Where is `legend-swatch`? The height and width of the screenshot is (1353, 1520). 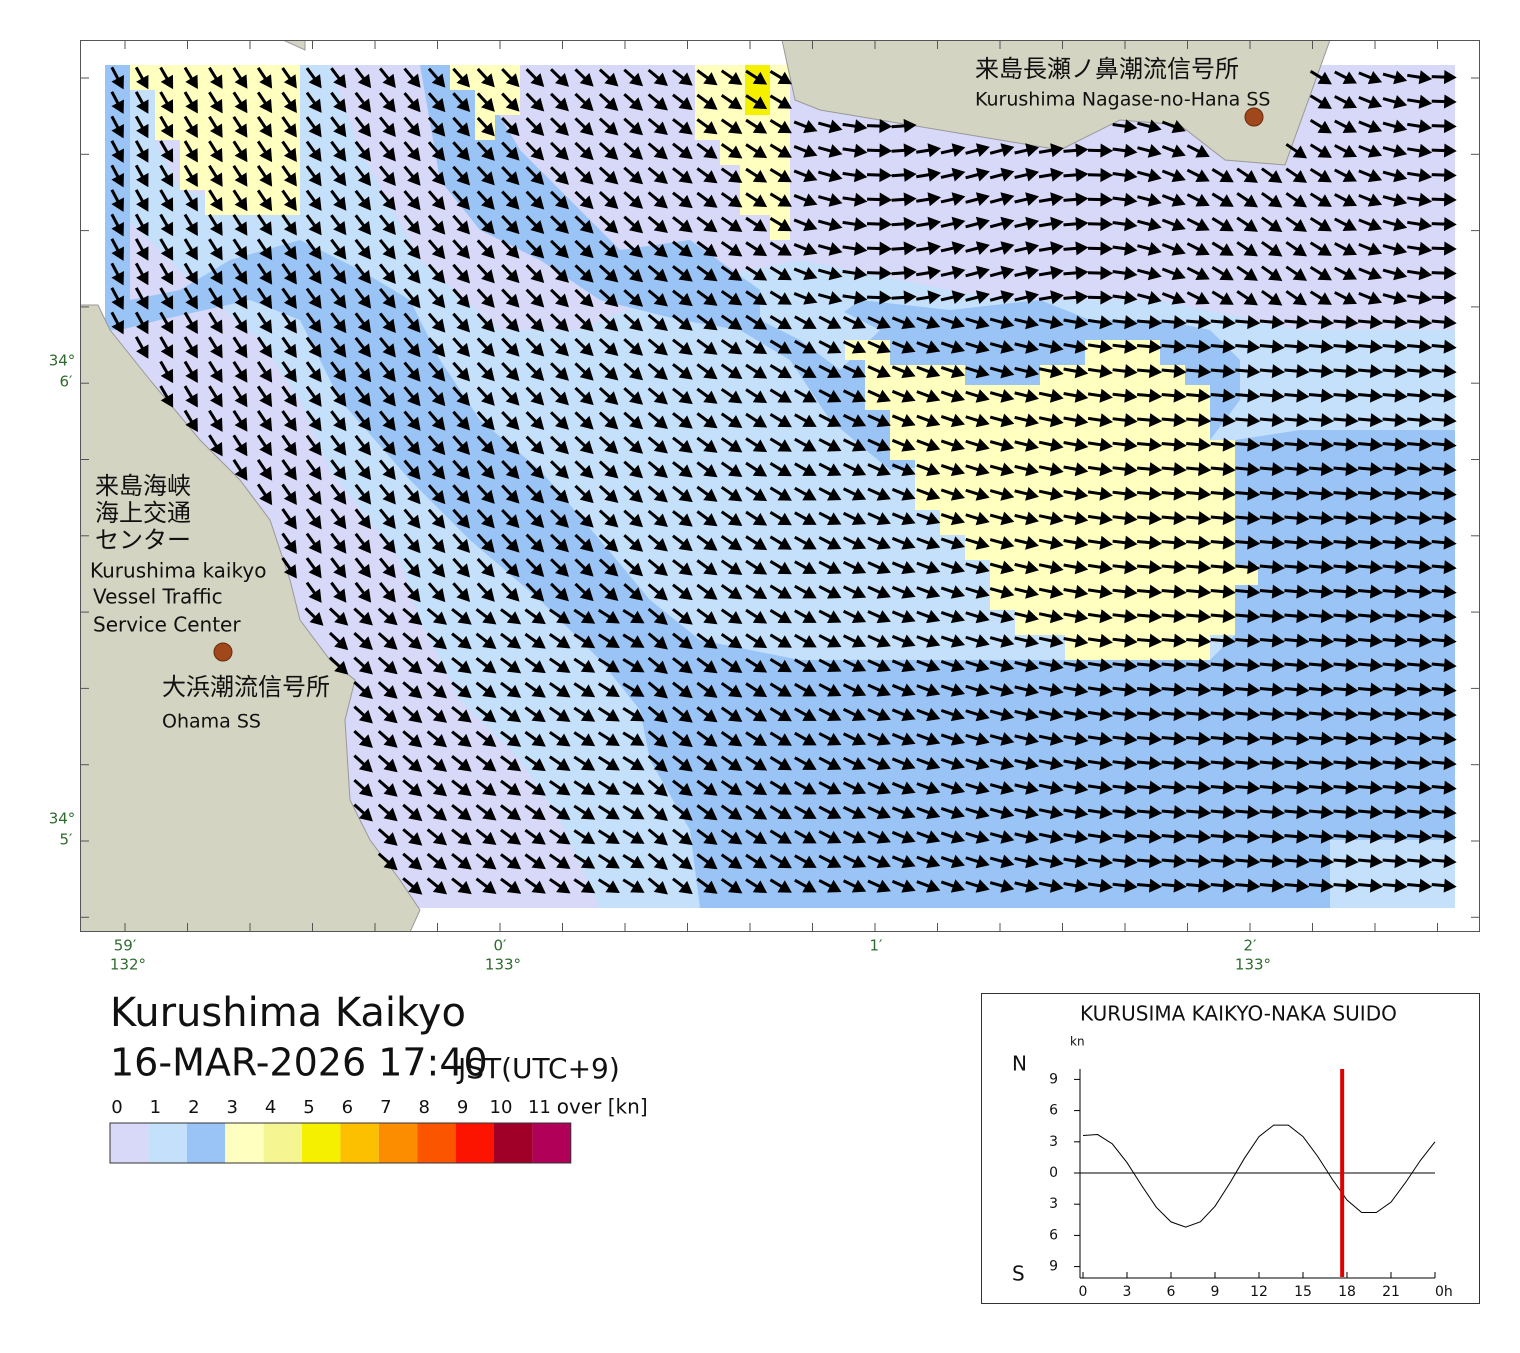
legend-swatch is located at coordinates (321, 1143).